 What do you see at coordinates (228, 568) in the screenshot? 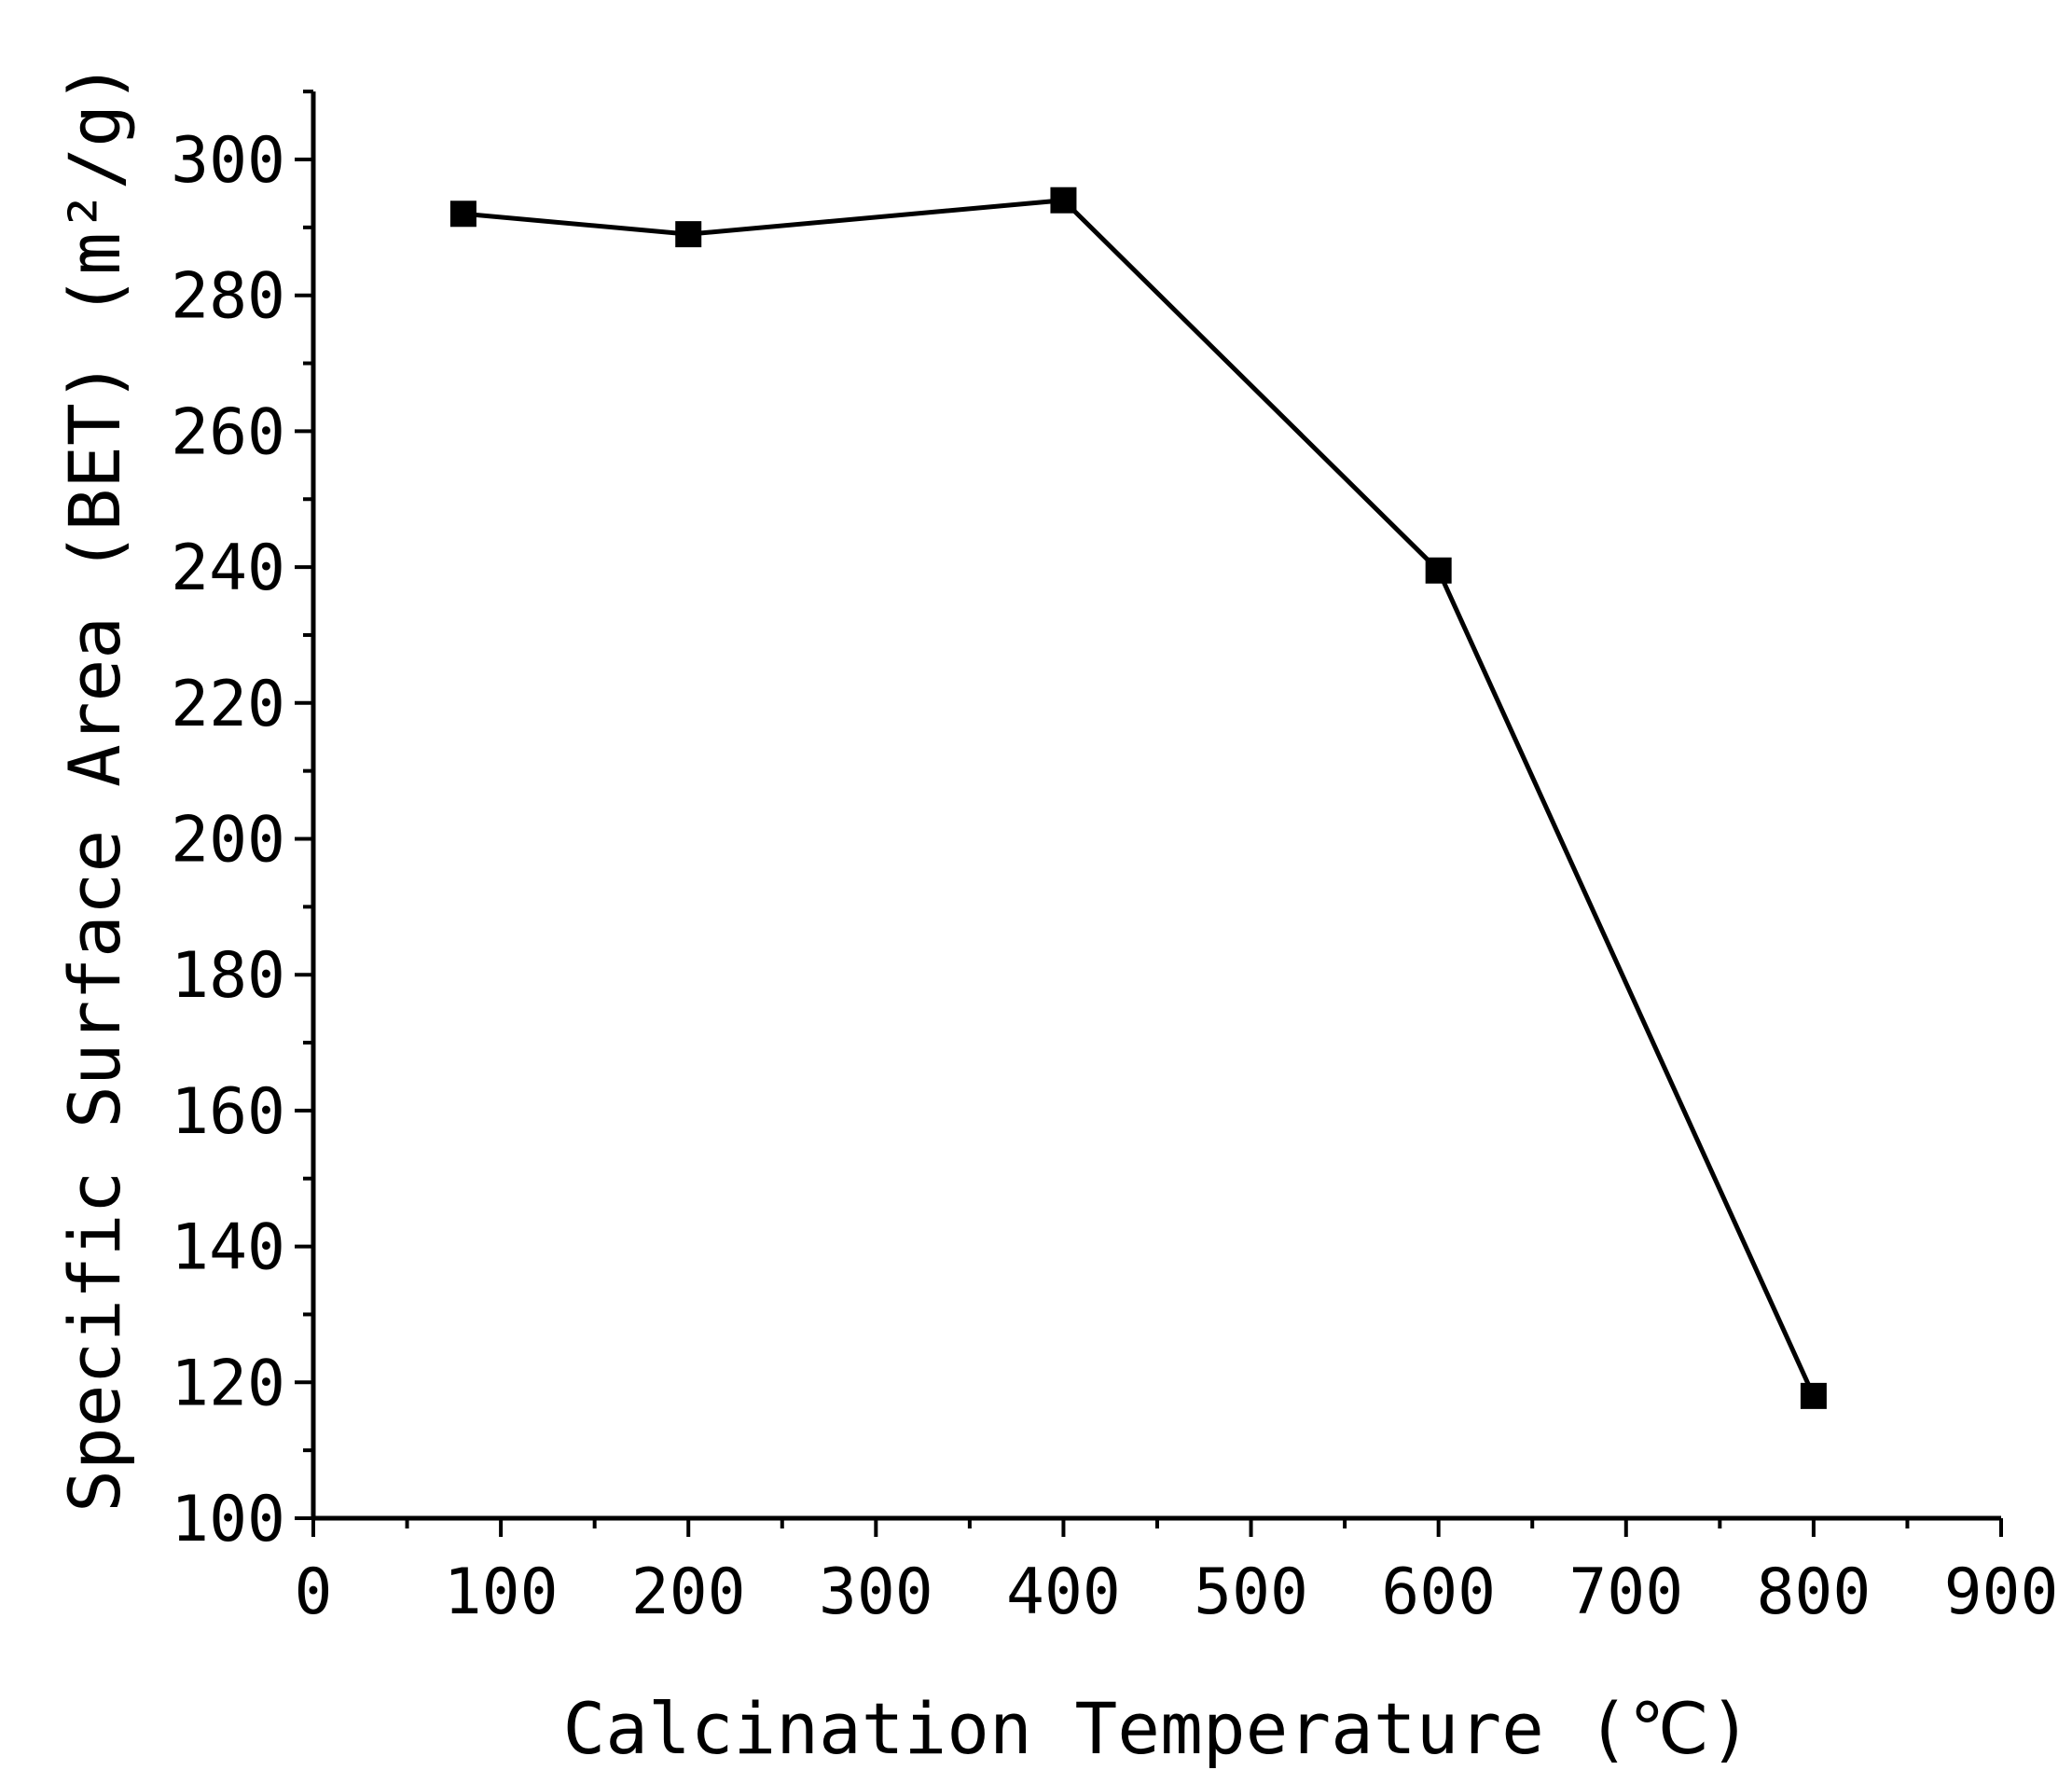
I see `y-tick-label: 240` at bounding box center [228, 568].